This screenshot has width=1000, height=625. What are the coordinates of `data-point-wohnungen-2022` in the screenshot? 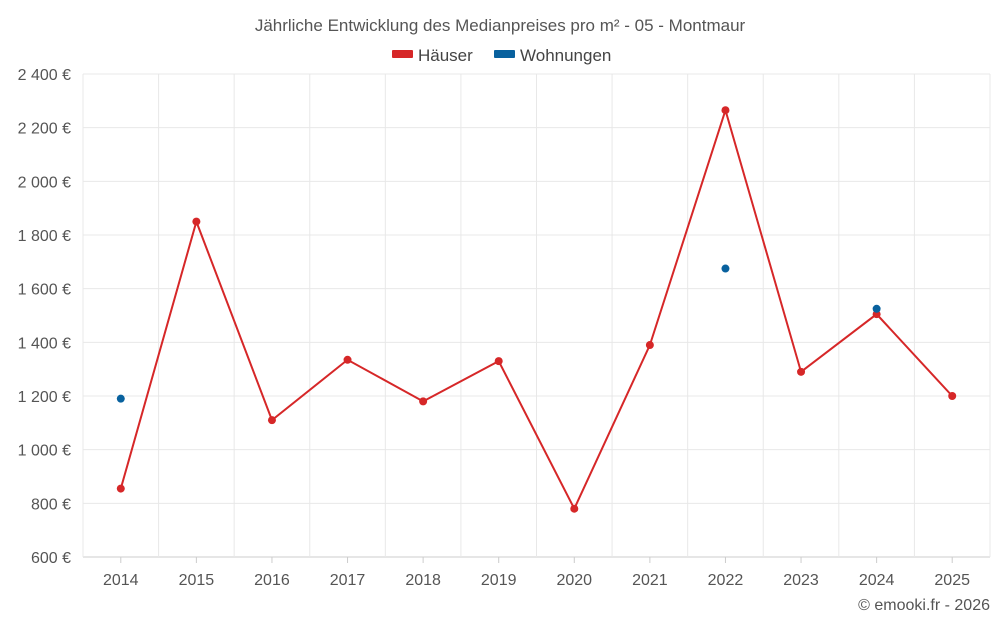 It's located at (725, 268).